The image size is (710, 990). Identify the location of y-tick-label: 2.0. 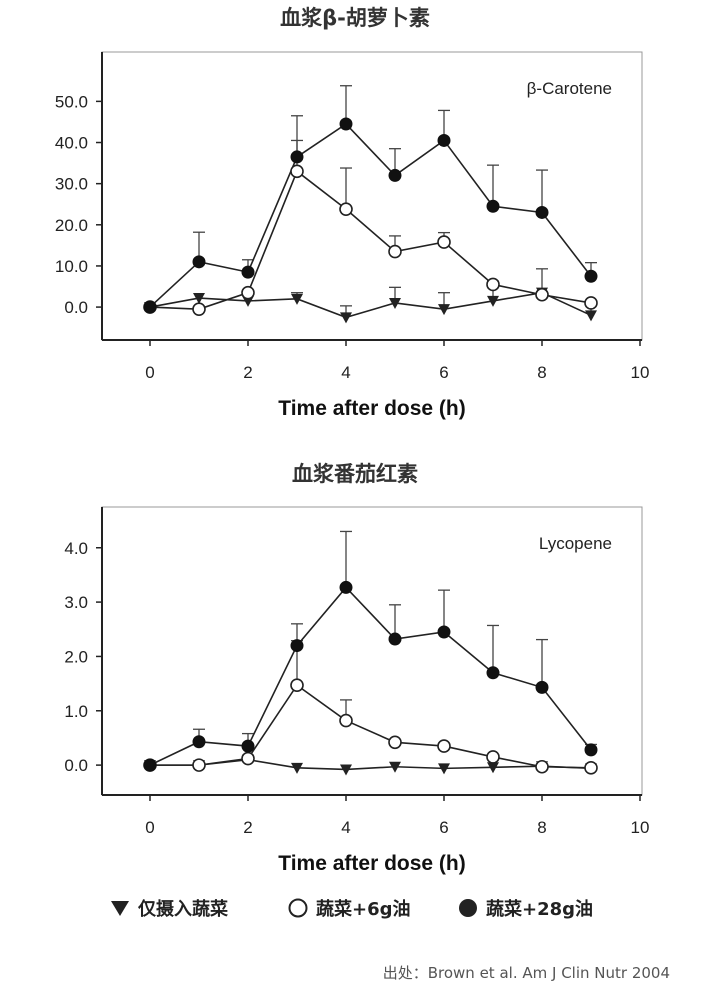
(76, 656).